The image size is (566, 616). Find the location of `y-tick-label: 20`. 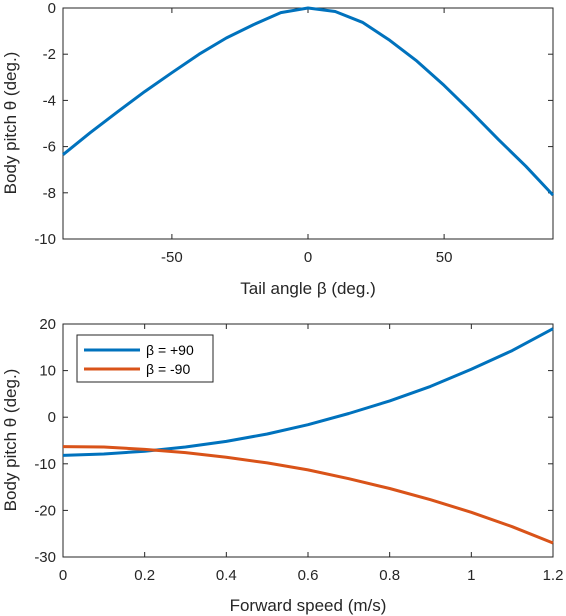

y-tick-label: 20 is located at coordinates (47, 324).